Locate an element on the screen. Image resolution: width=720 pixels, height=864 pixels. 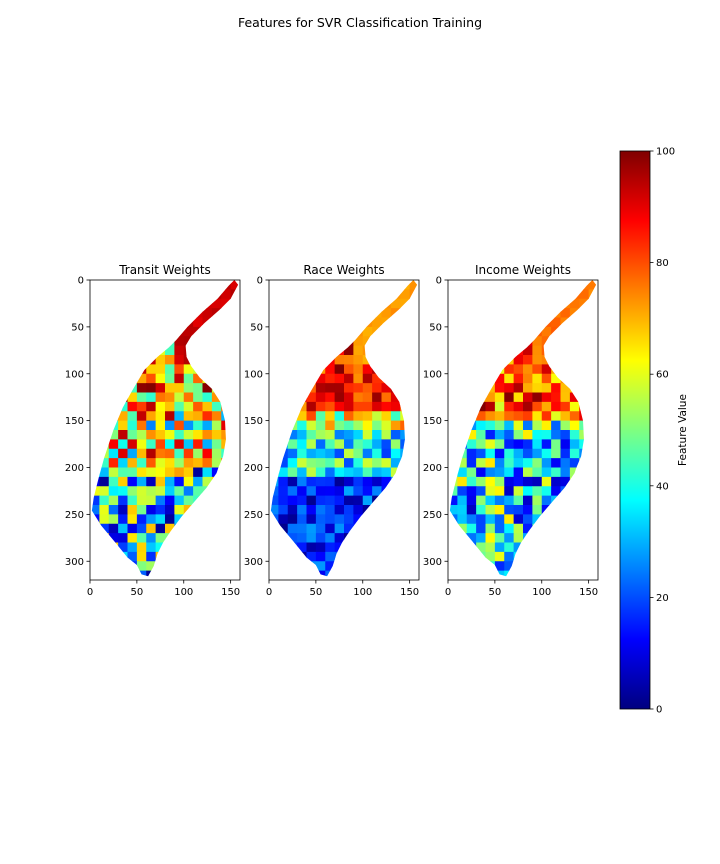
y-tick-label: 0 is located at coordinates (81, 281).